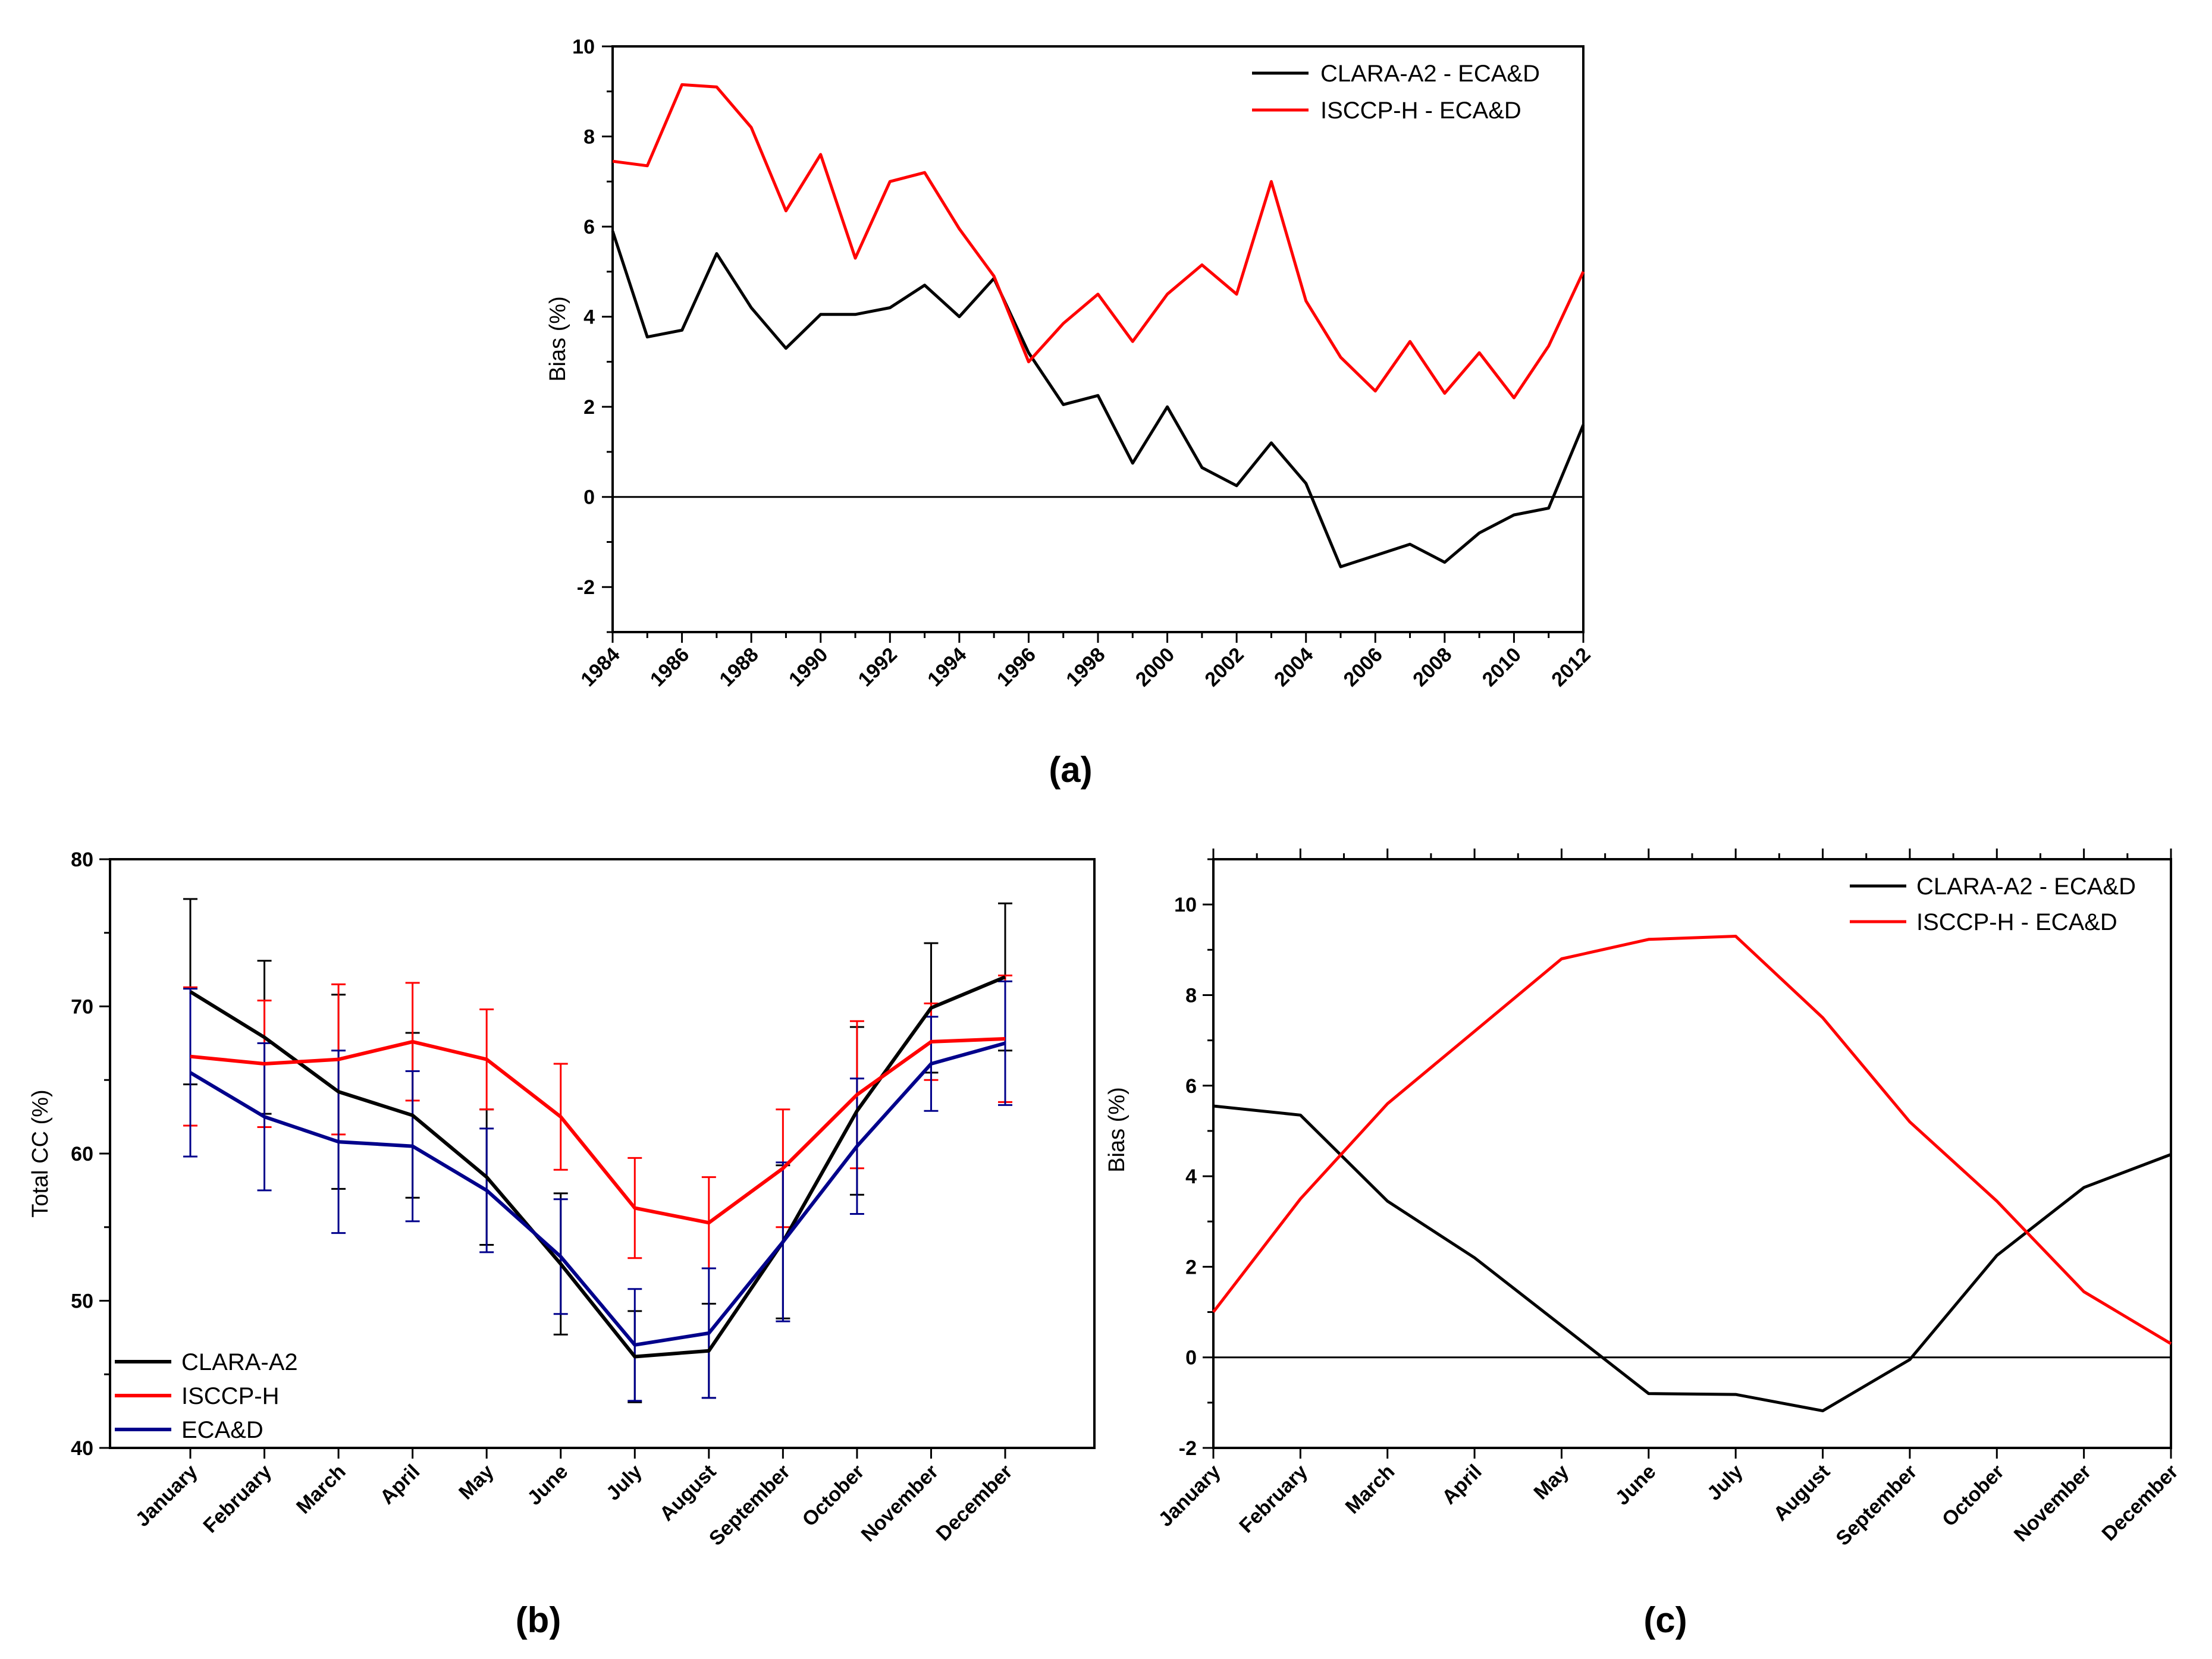 The height and width of the screenshot is (1659, 2212). Describe the element at coordinates (40, 1153) in the screenshot. I see `panel-b-y-axis-label: Total CC (%)` at that location.